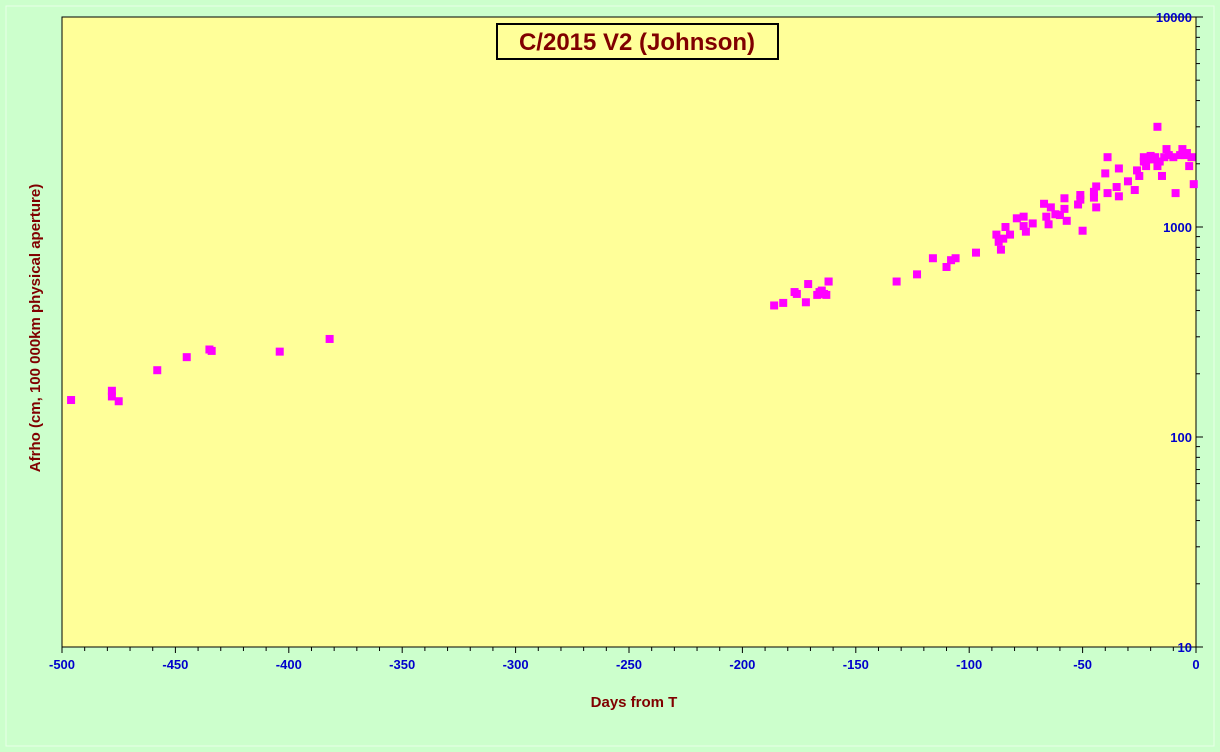 This screenshot has width=1220, height=752. I want to click on y-tick-label: 10, so click(1185, 647).